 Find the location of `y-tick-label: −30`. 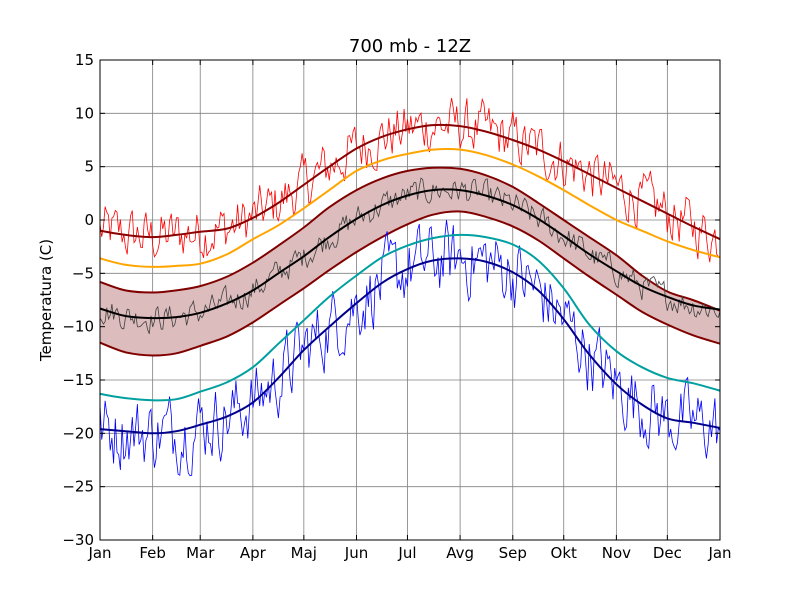

y-tick-label: −30 is located at coordinates (78, 540).